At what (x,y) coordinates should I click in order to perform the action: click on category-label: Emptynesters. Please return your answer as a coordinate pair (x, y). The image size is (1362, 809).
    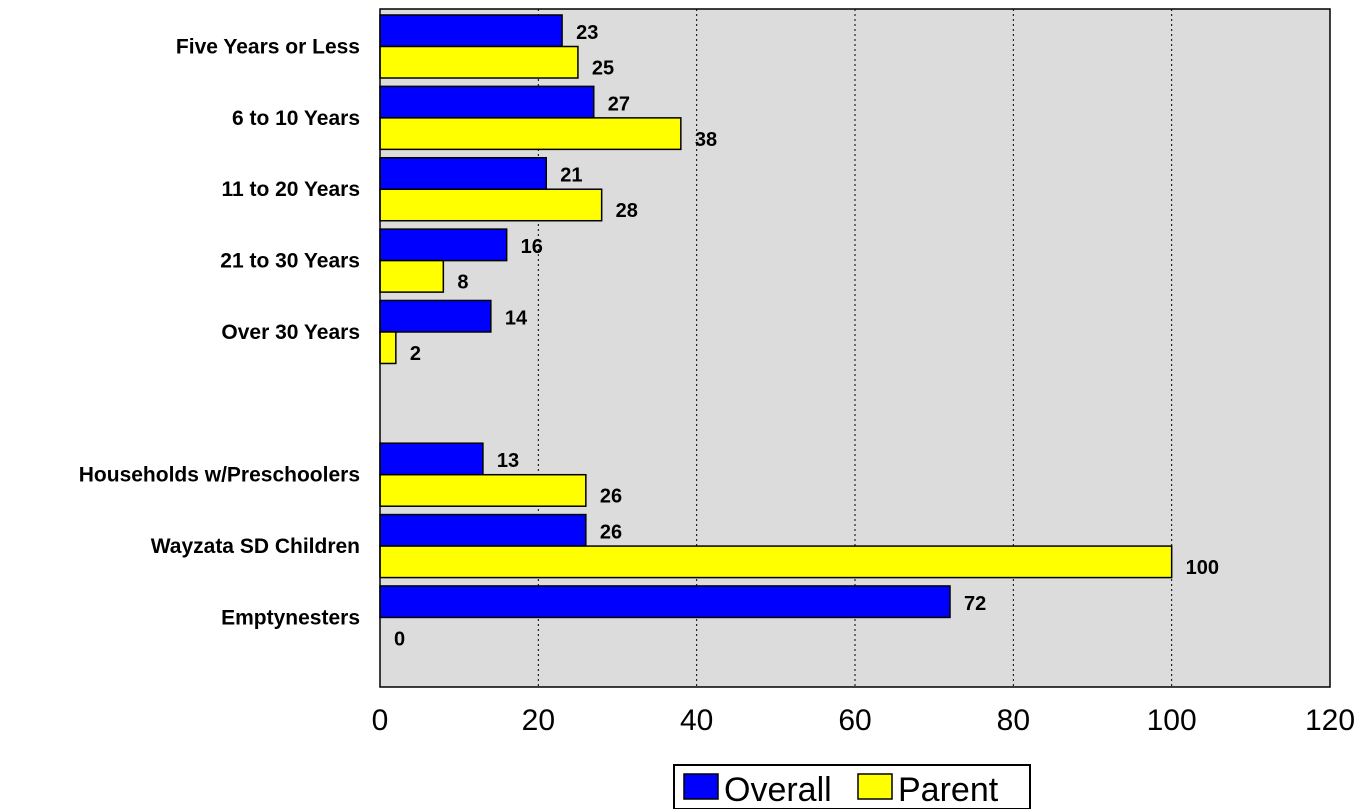
    Looking at the image, I should click on (290, 617).